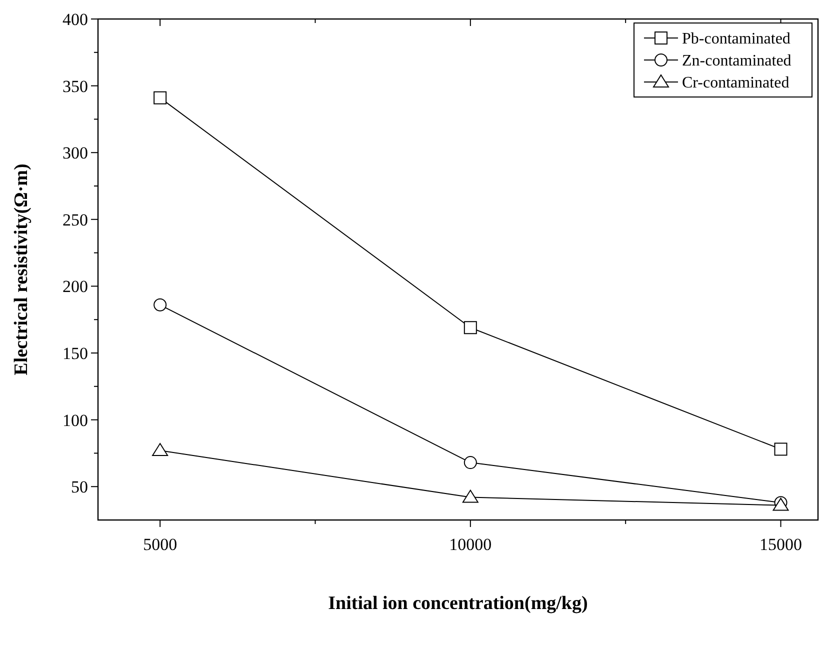  What do you see at coordinates (75, 420) in the screenshot?
I see `y-tick-label: 100` at bounding box center [75, 420].